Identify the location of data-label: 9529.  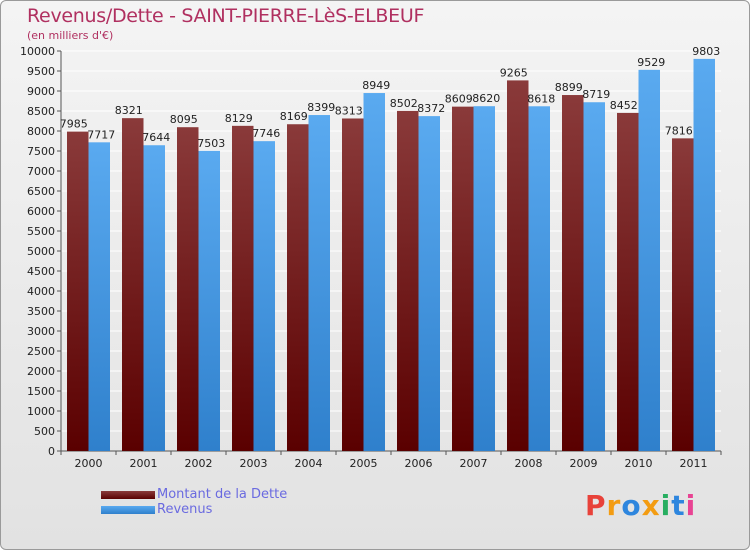
(651, 62).